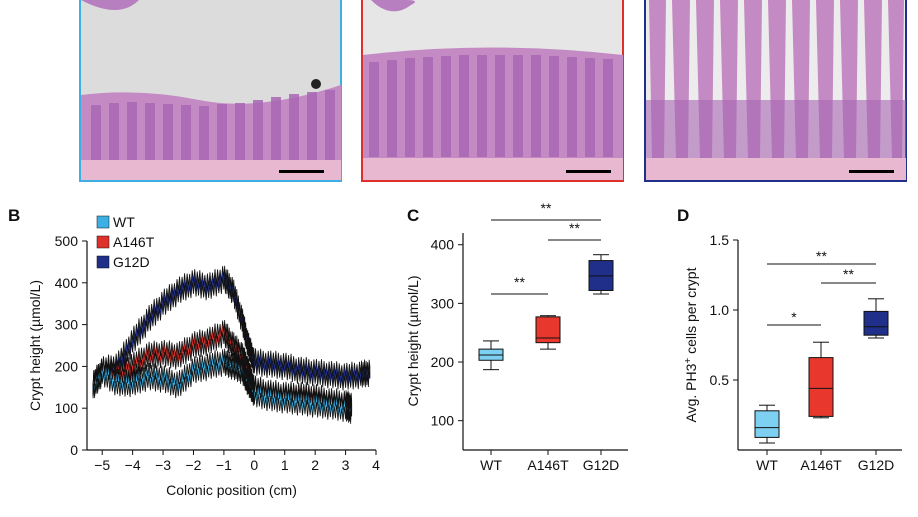 Image resolution: width=918 pixels, height=517 pixels. What do you see at coordinates (876, 323) in the screenshot?
I see `box-g12d` at bounding box center [876, 323].